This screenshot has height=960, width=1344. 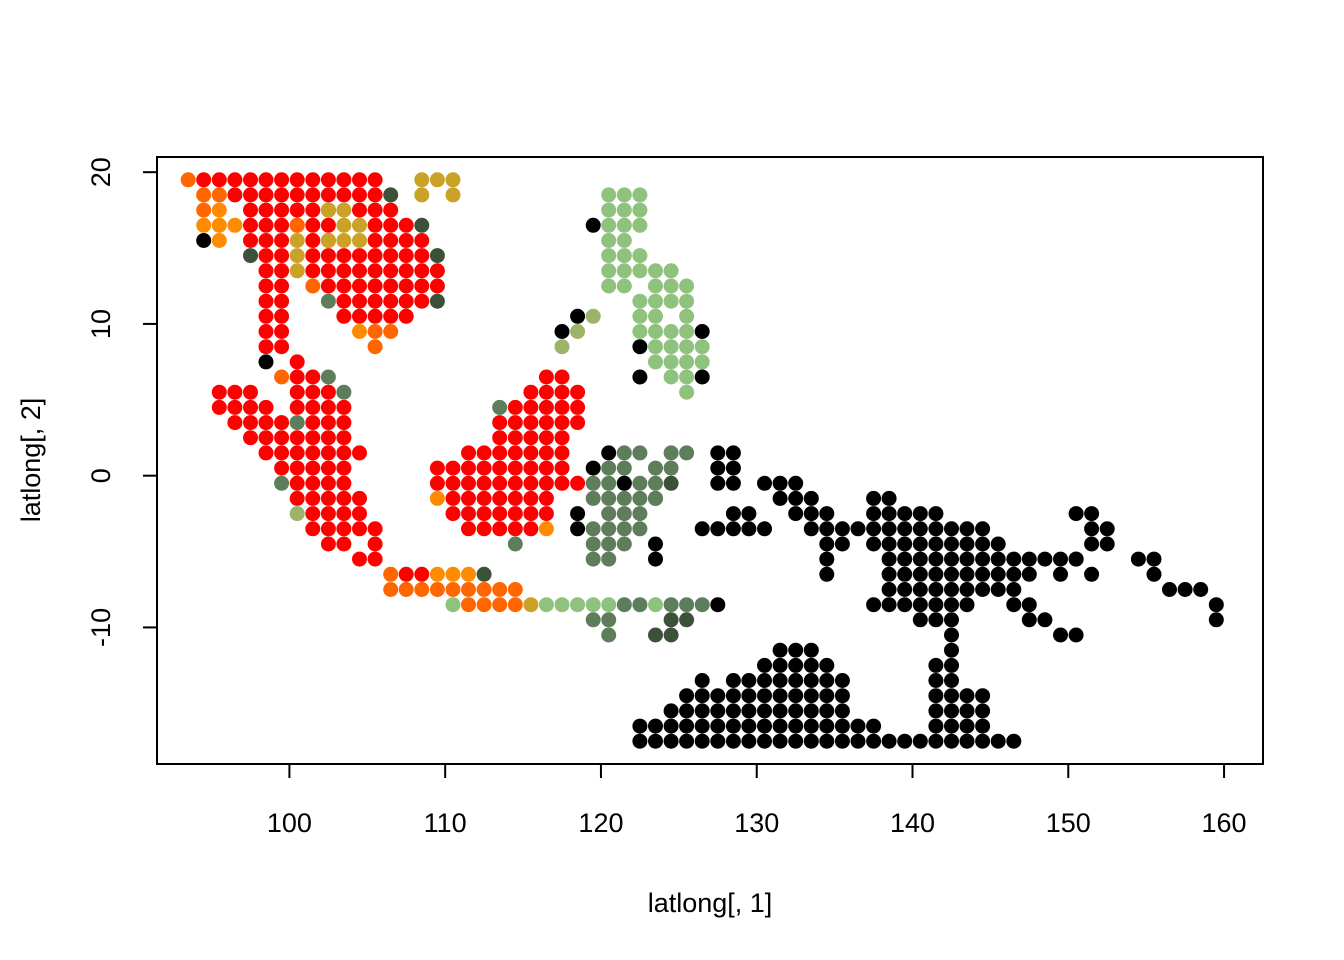 What do you see at coordinates (757, 800) in the screenshot?
I see `x-axis: 100 110 120 130 140 150 160` at bounding box center [757, 800].